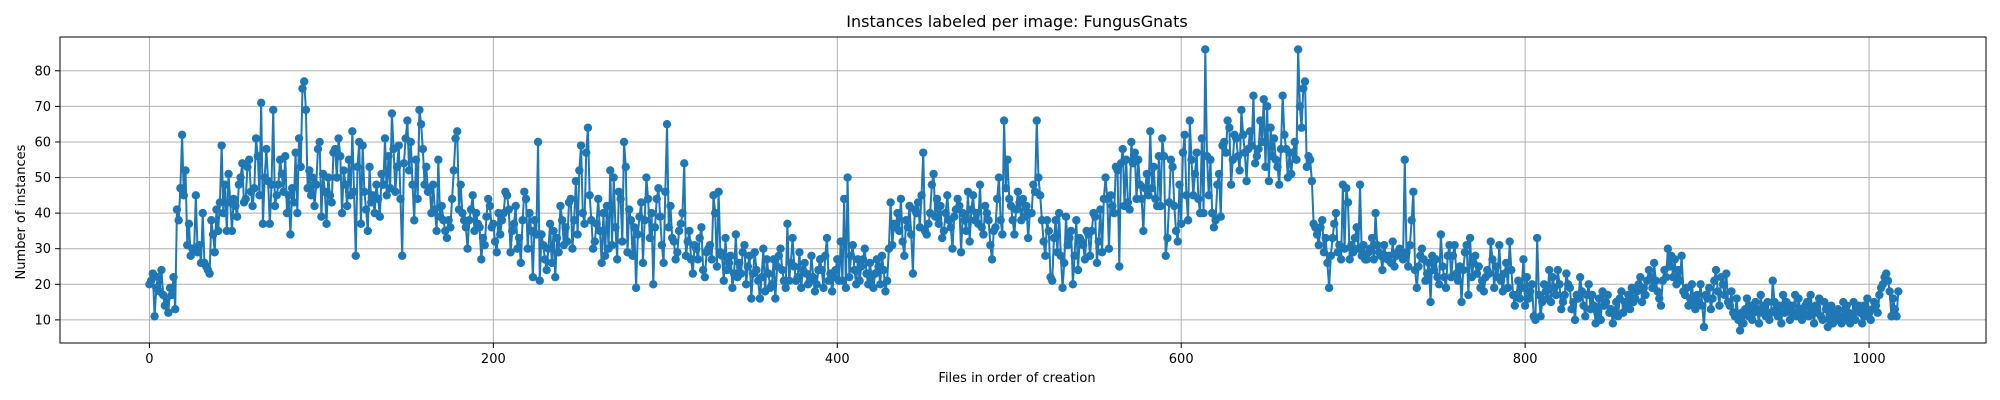 The height and width of the screenshot is (400, 2000). What do you see at coordinates (47, 196) in the screenshot?
I see `y-axis-ticks: 10 20 30 40 50 60 70 80` at bounding box center [47, 196].